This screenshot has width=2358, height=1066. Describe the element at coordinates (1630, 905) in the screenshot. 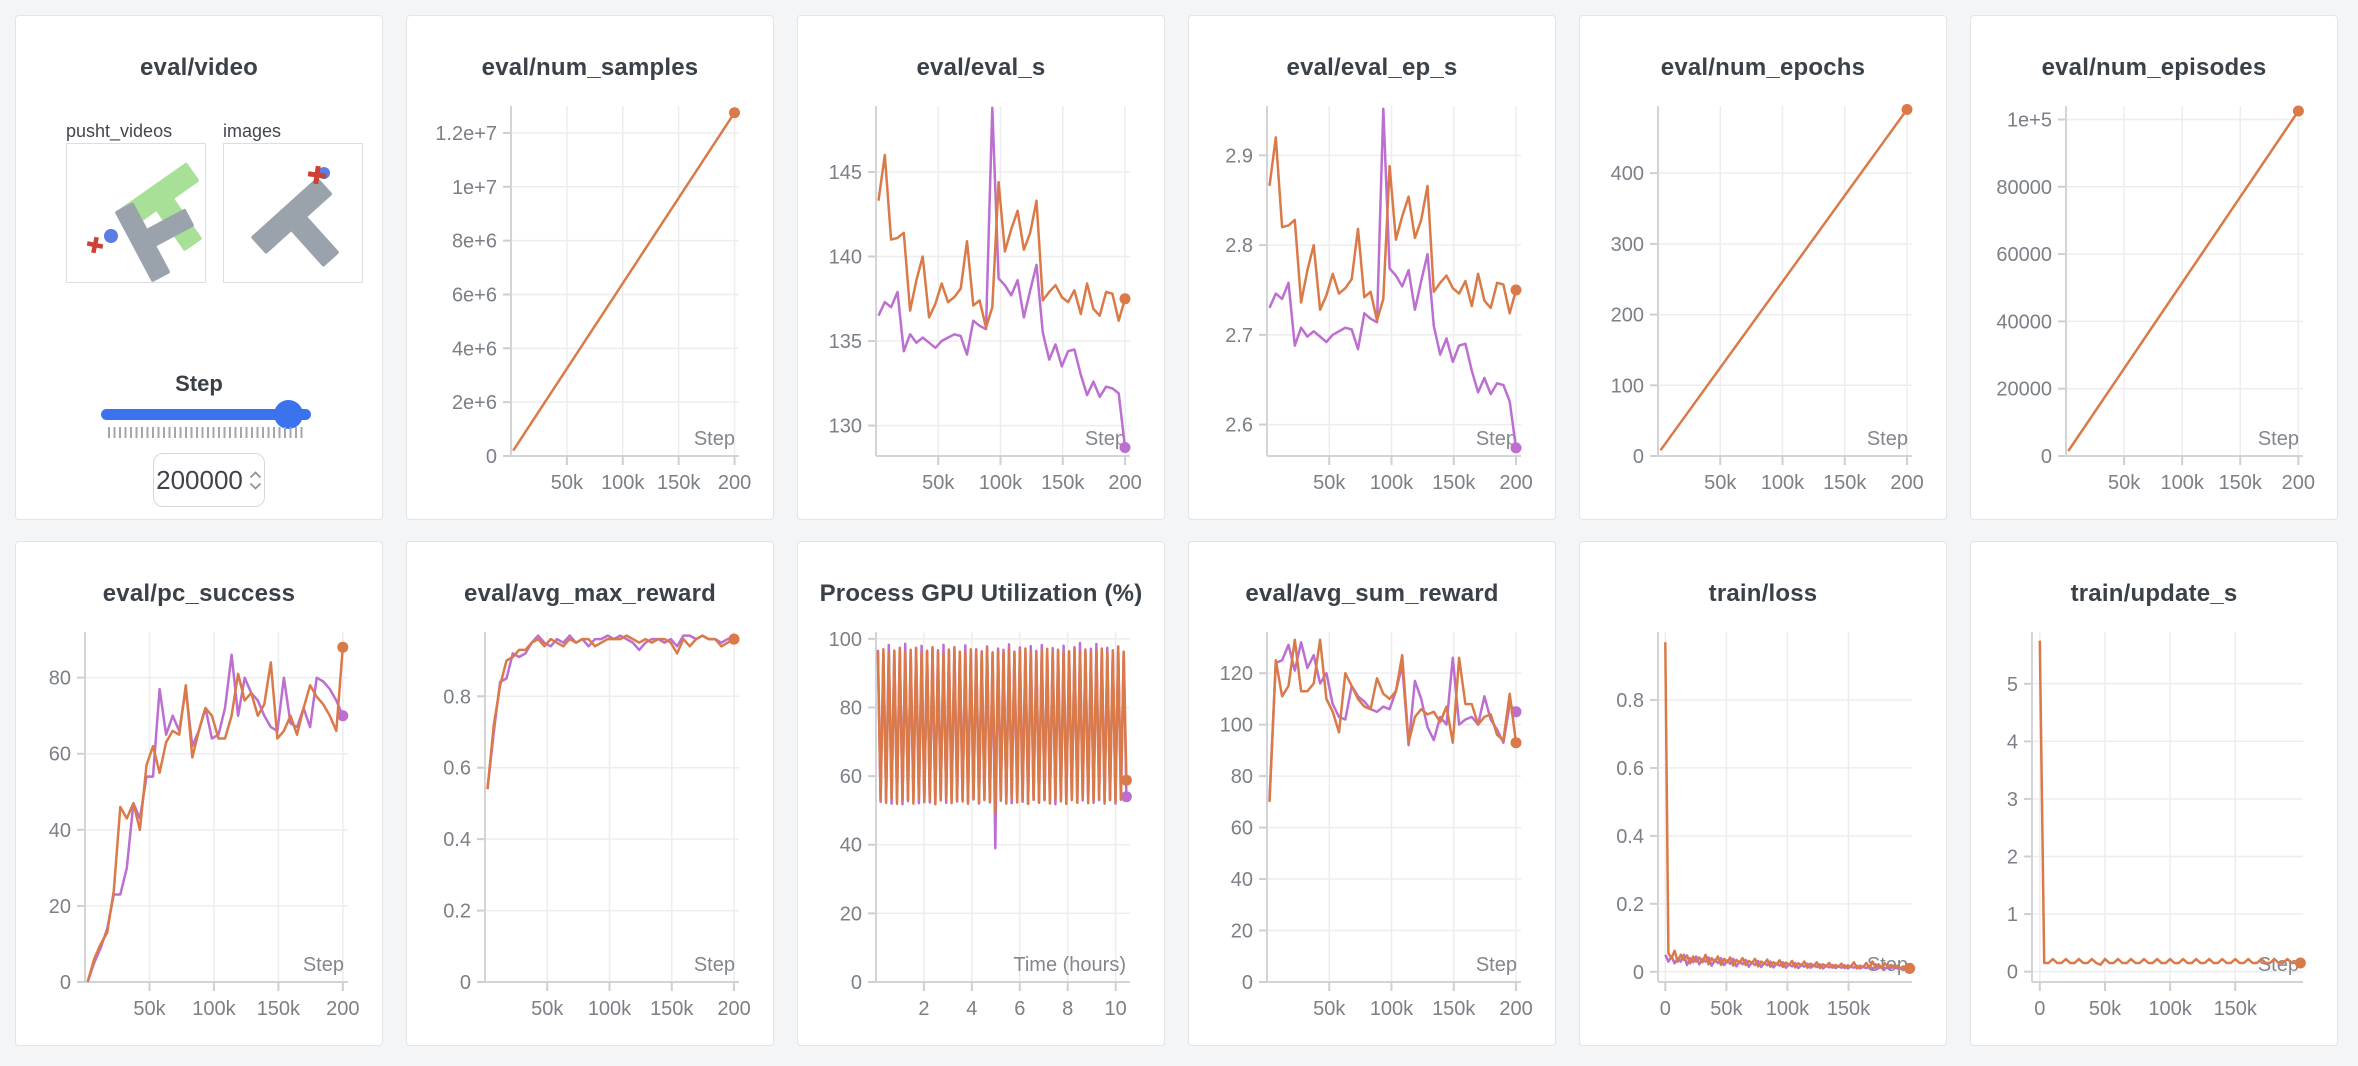

I see `svg-text: 0.2` at that location.